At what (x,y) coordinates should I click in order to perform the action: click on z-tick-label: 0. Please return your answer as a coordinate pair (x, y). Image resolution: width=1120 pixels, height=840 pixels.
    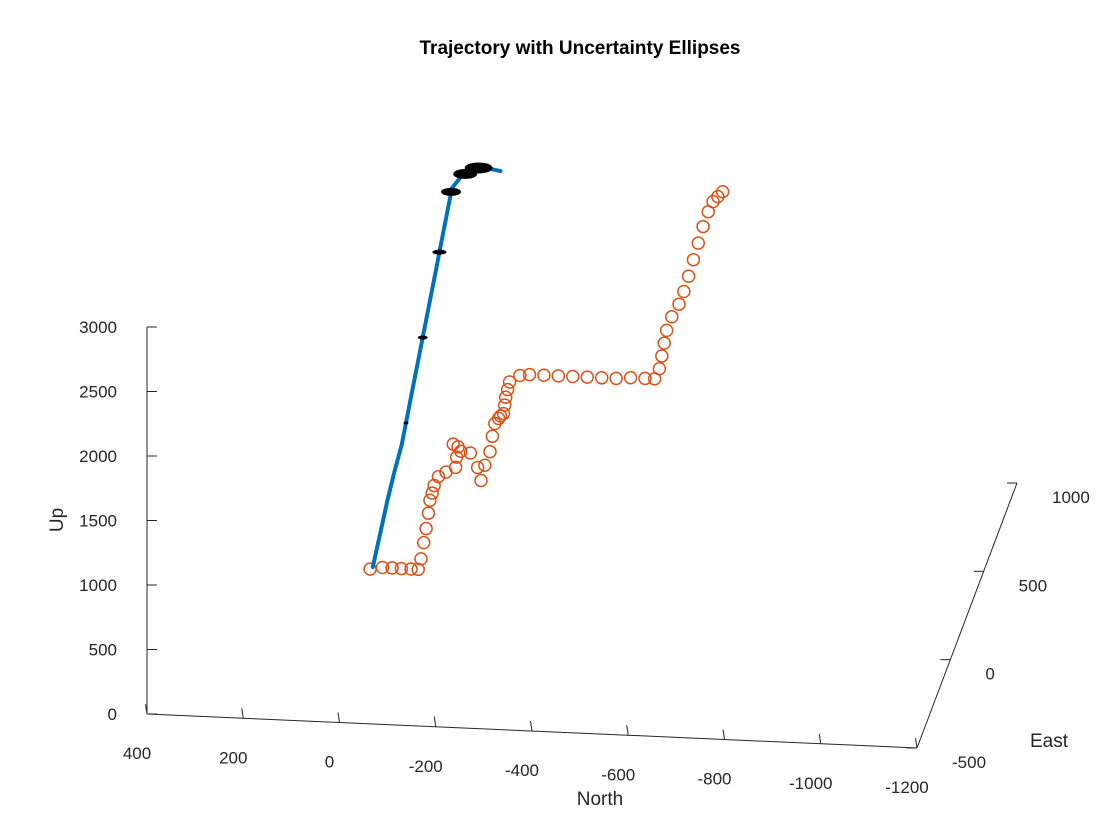
    Looking at the image, I should click on (112, 714).